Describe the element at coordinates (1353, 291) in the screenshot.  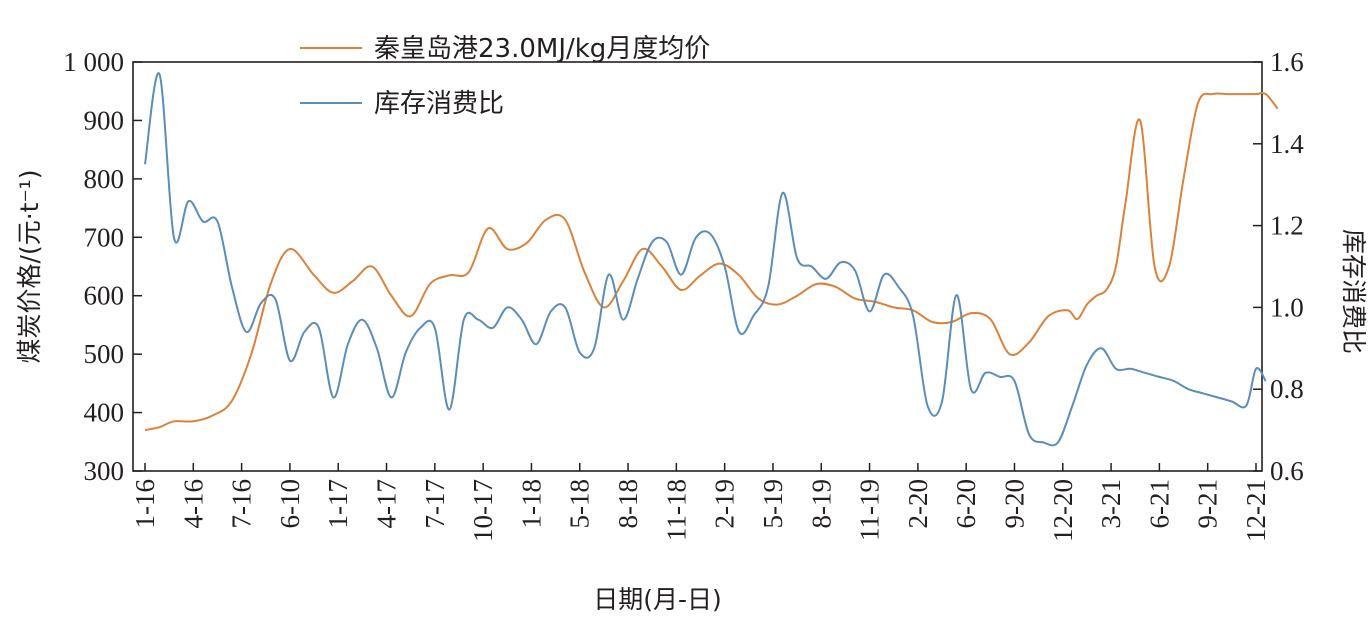
I see `y-right-axis-title: 库存消费比` at that location.